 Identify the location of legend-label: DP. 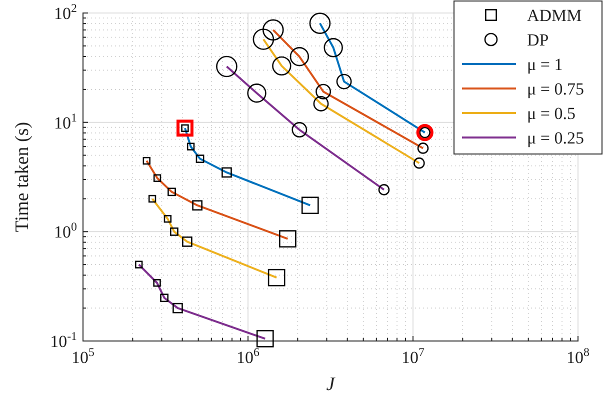
(538, 40).